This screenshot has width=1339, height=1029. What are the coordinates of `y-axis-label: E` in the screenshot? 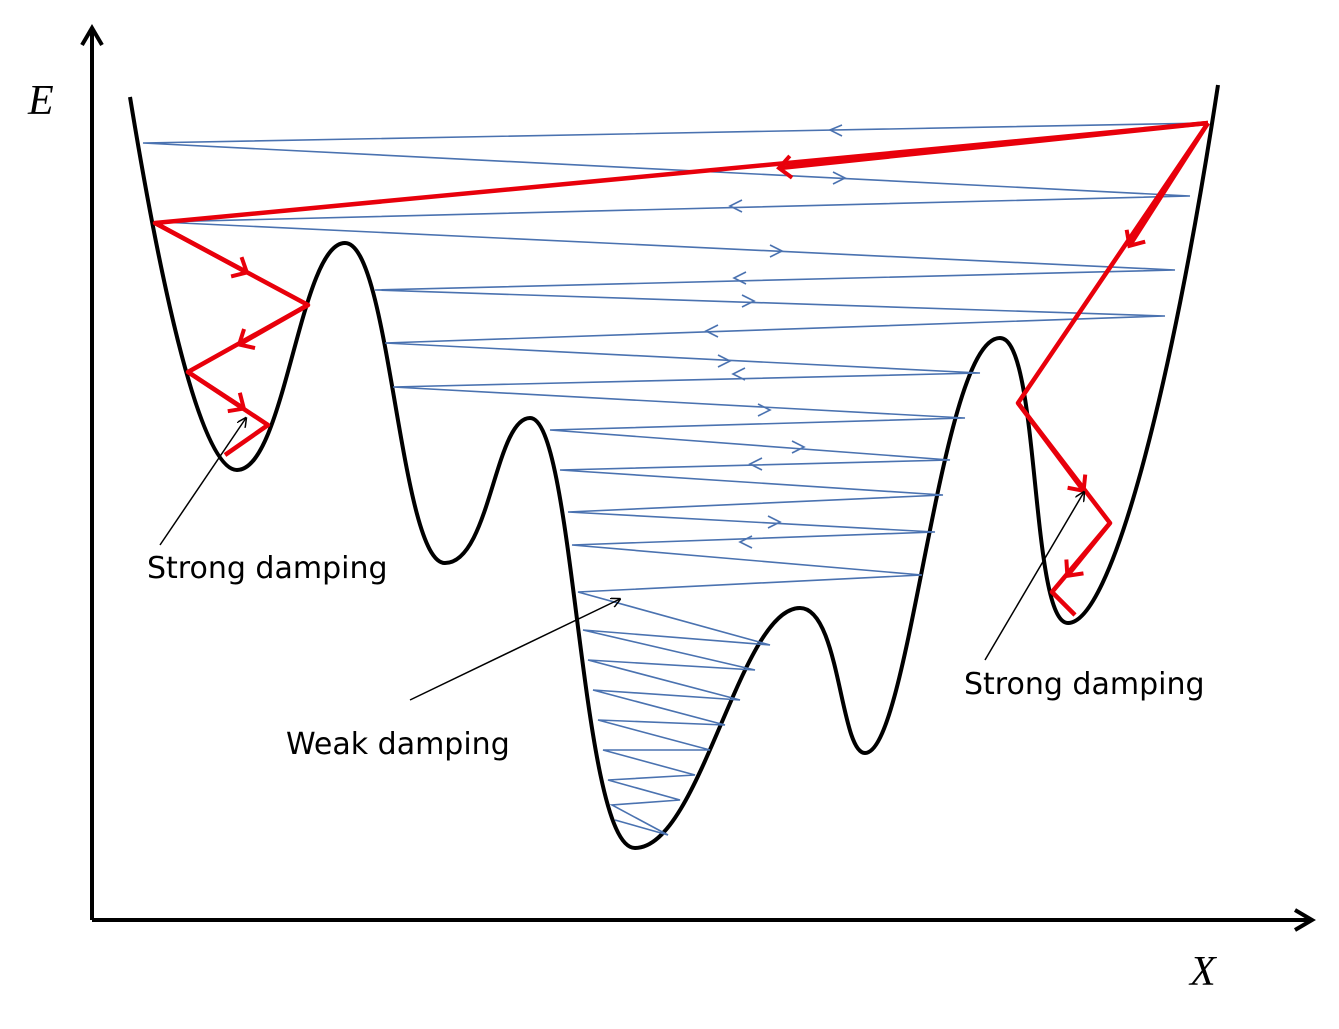 It's located at (40, 101).